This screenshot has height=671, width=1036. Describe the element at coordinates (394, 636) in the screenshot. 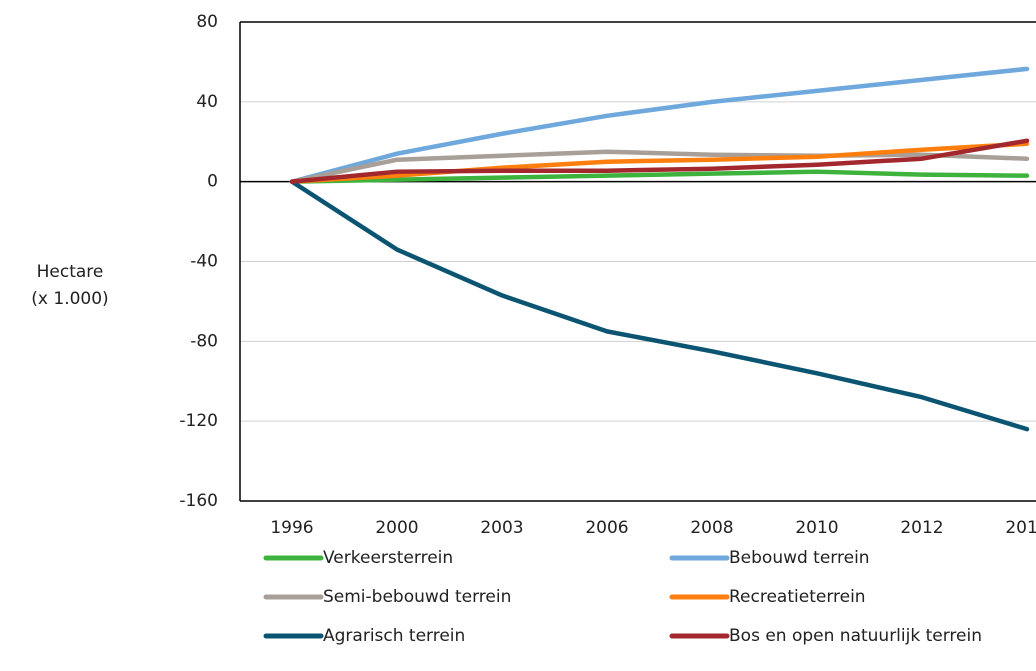

I see `legend-label: Agrarisch terrein` at that location.